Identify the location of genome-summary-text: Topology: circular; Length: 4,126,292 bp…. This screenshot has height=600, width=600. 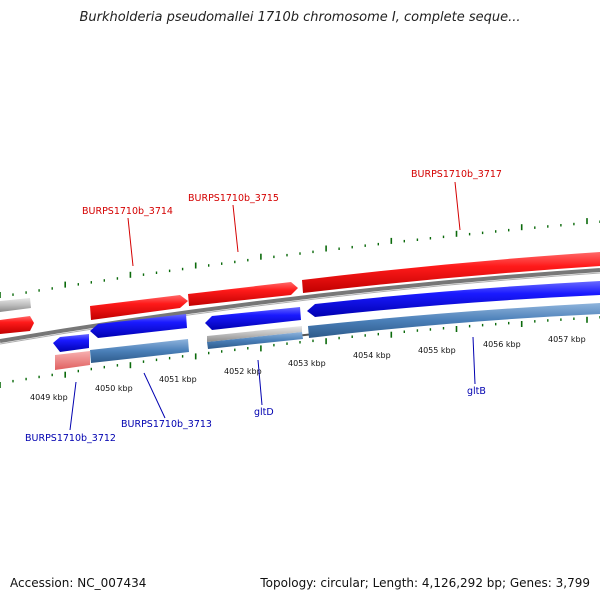
(425, 583).